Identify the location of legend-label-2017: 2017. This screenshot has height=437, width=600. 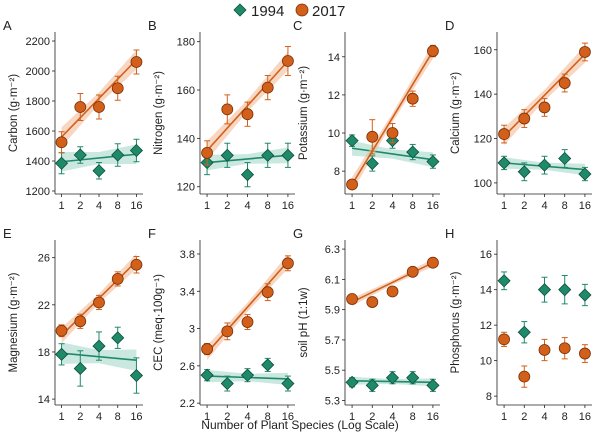
(328, 11).